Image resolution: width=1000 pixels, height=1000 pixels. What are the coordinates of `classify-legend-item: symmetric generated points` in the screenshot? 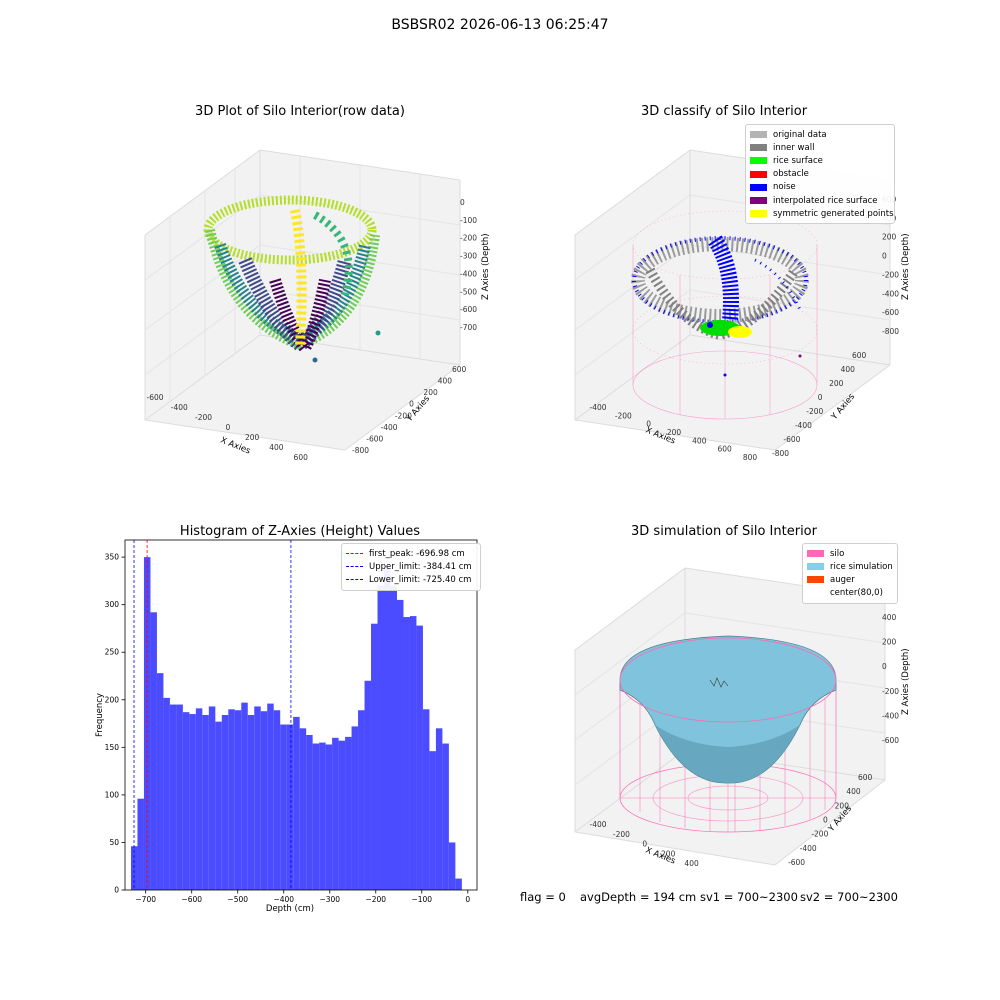 It's located at (822, 213).